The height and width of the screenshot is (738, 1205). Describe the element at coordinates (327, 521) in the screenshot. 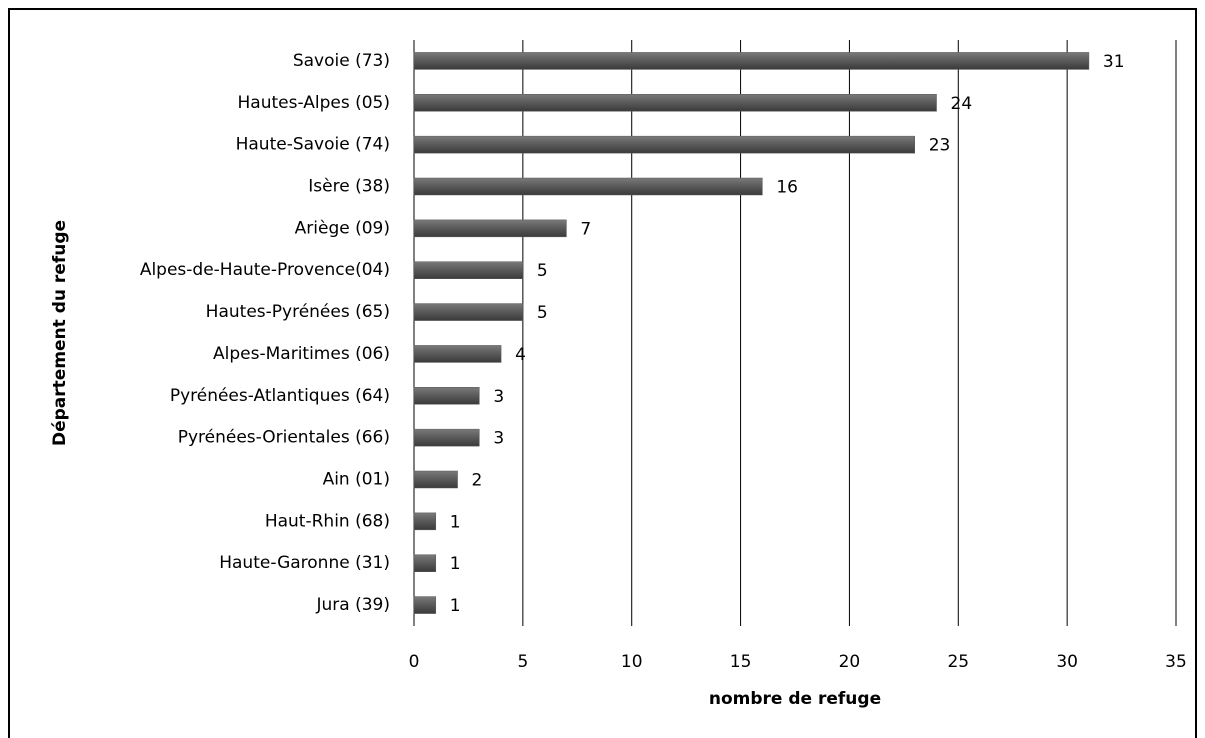

I see `y-tick-label: Haut-Rhin (68)` at that location.